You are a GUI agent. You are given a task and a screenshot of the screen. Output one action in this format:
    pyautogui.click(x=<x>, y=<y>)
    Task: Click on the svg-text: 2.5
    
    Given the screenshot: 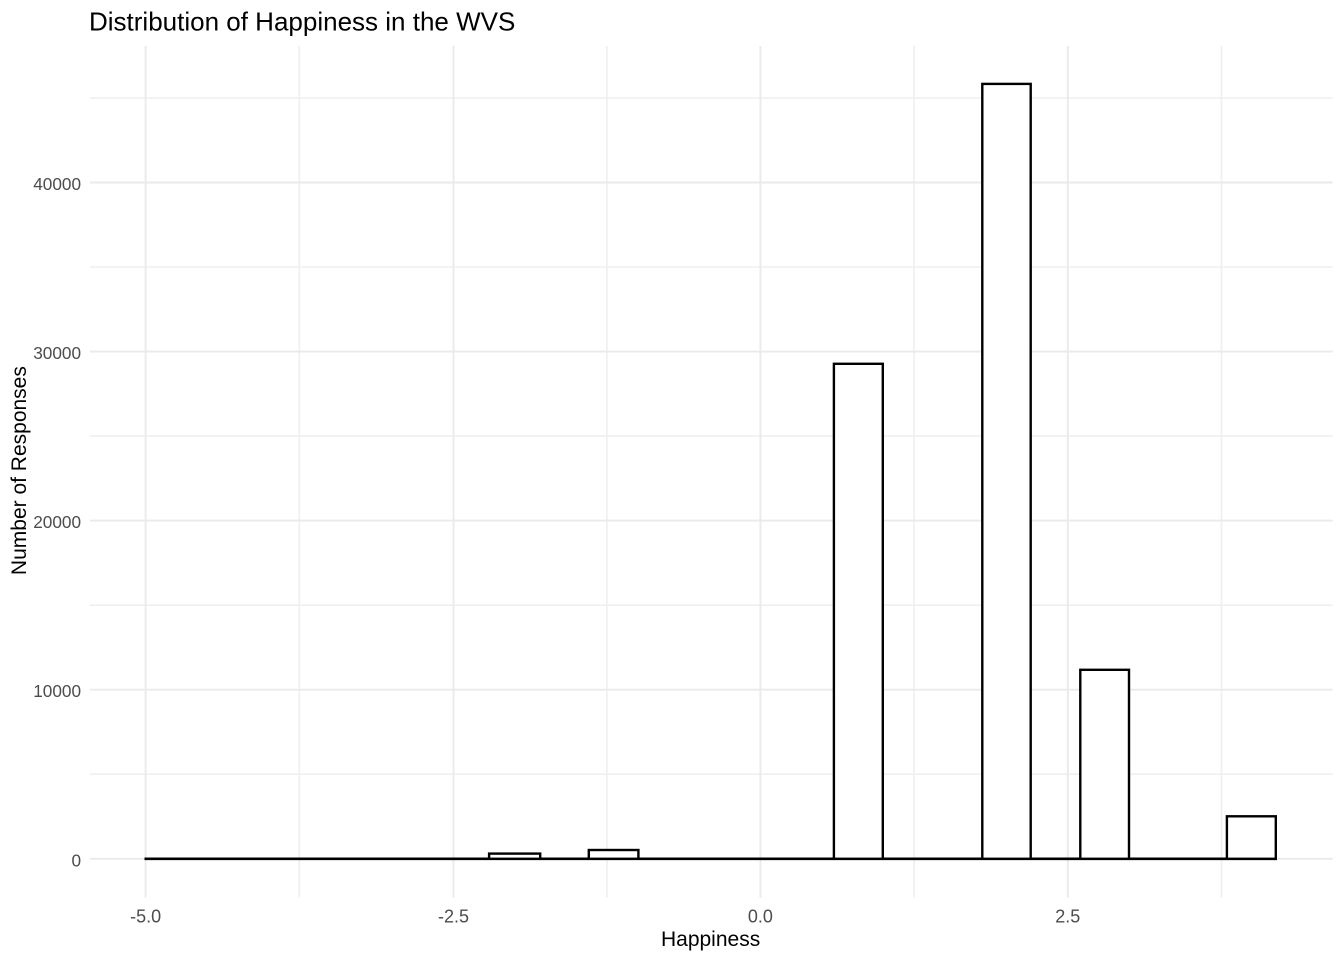 What is the action you would take?
    pyautogui.click(x=1067, y=916)
    